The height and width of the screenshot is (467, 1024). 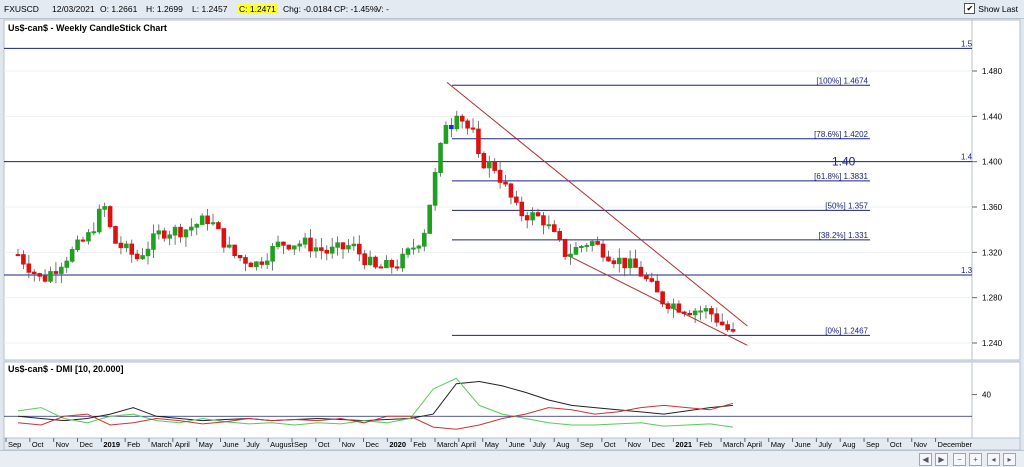 What do you see at coordinates (231, 444) in the screenshot?
I see `time-tick-label: June` at bounding box center [231, 444].